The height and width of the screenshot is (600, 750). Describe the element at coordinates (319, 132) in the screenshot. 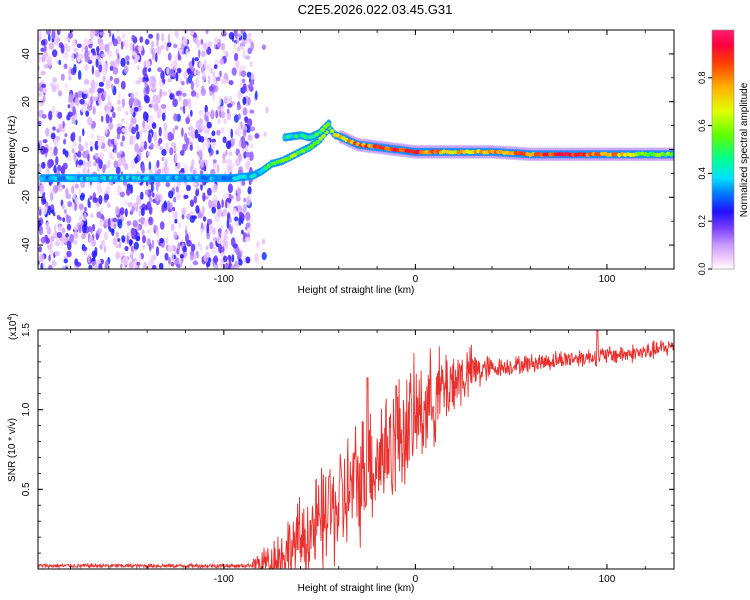

I see `branch-trace-core` at that location.